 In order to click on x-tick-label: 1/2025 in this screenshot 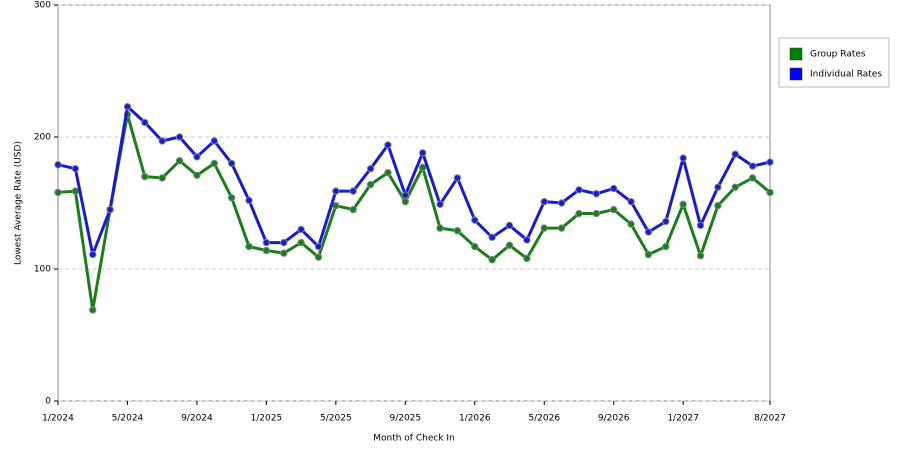, I will do `click(267, 419)`.